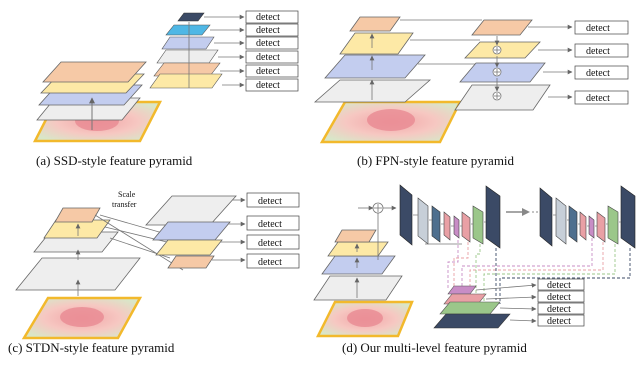 Image resolution: width=641 pixels, height=365 pixels. I want to click on caption-c: (c) STDN-style feature pyramid, so click(91, 347).